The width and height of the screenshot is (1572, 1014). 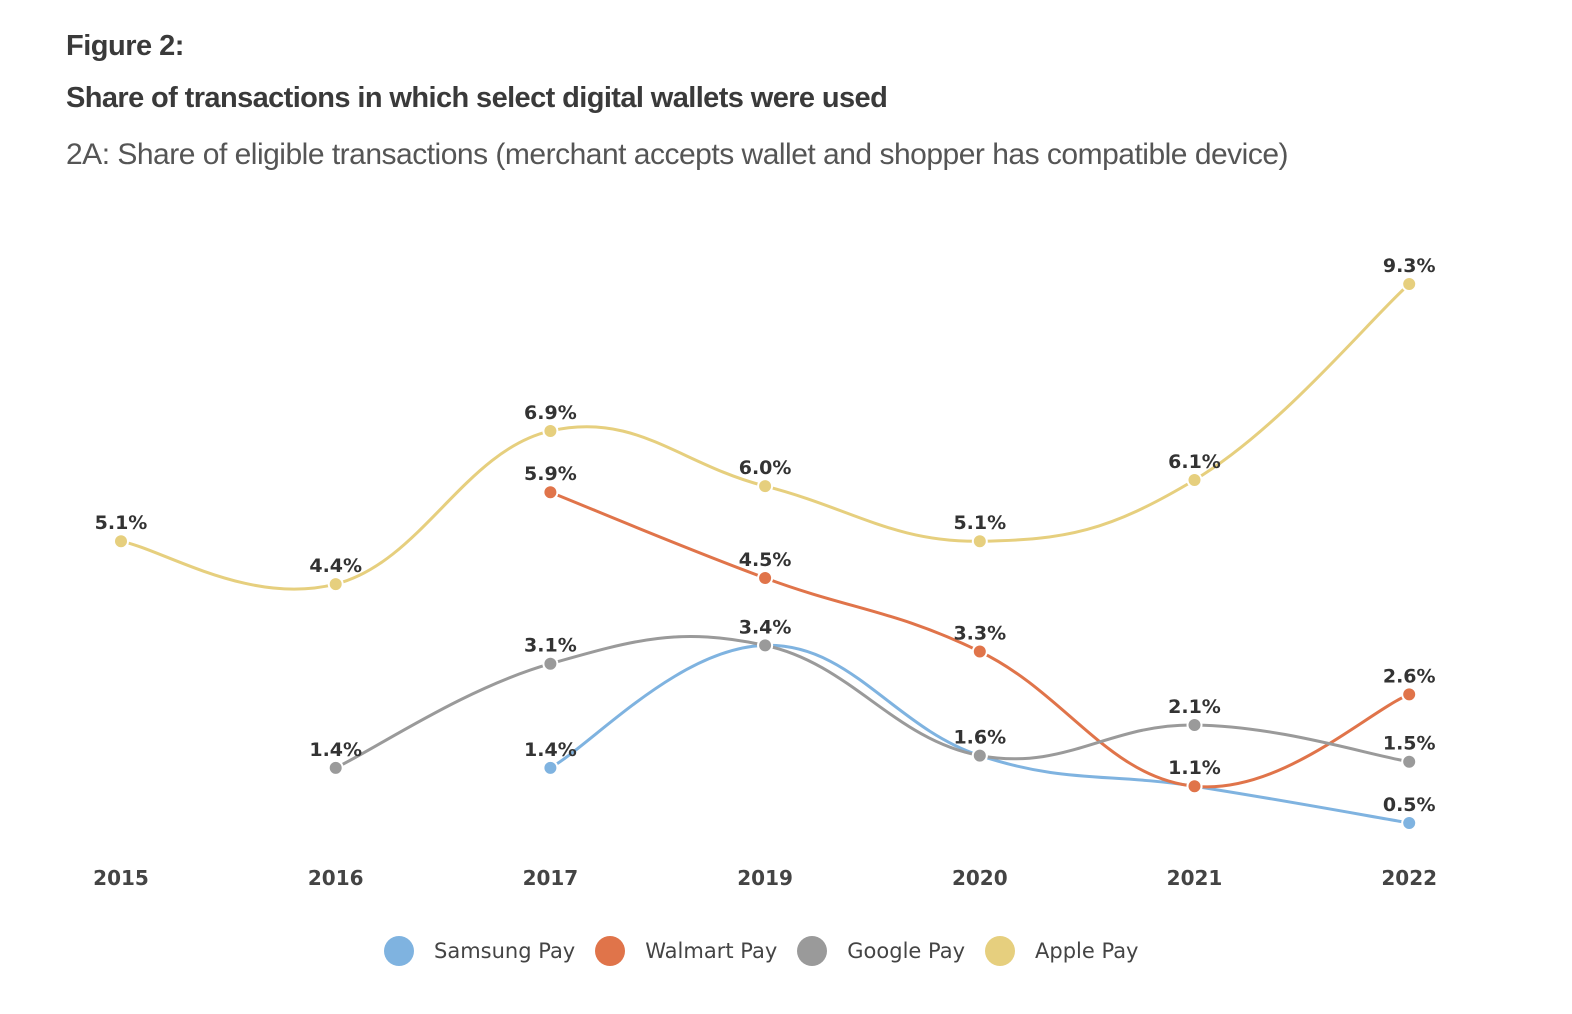 What do you see at coordinates (906, 951) in the screenshot?
I see `legend-label: Google Pay` at bounding box center [906, 951].